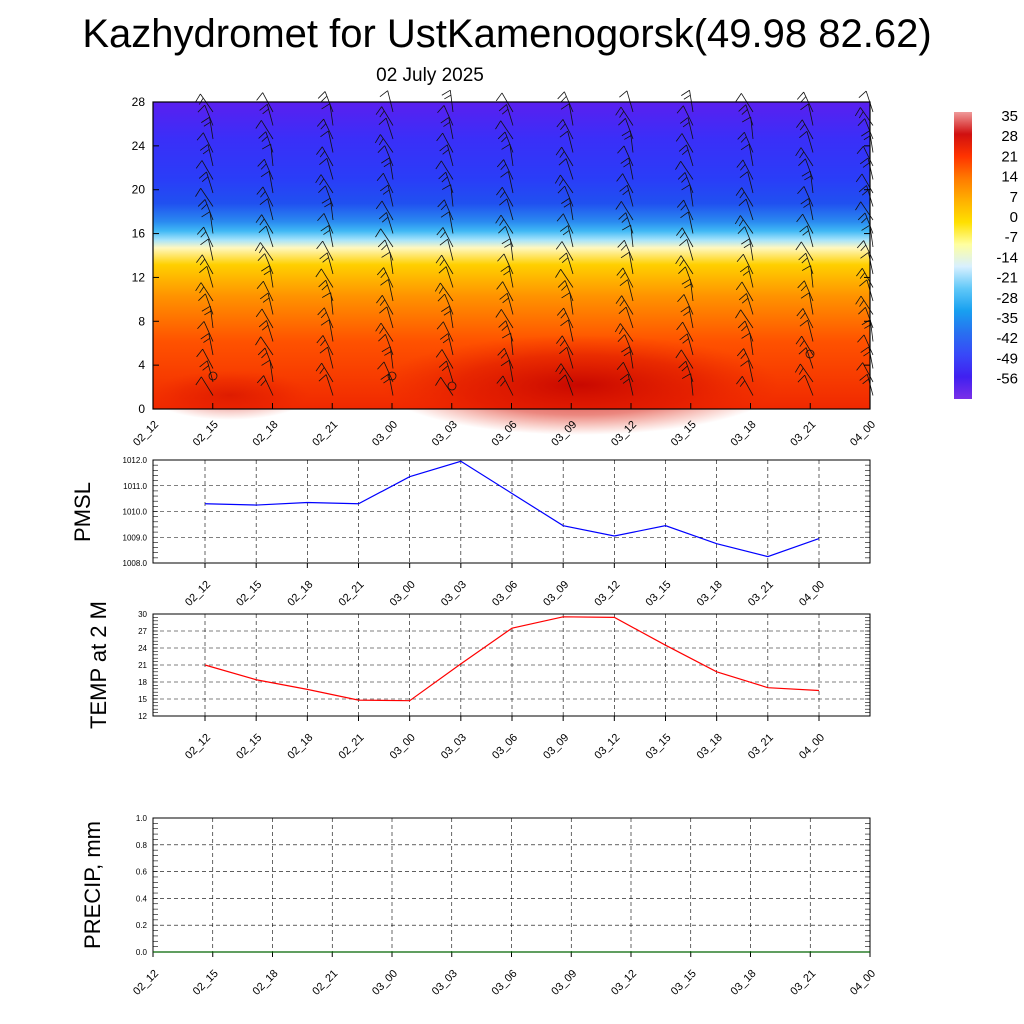  What do you see at coordinates (135, 537) in the screenshot?
I see `y-tick-label: 1009.0` at bounding box center [135, 537].